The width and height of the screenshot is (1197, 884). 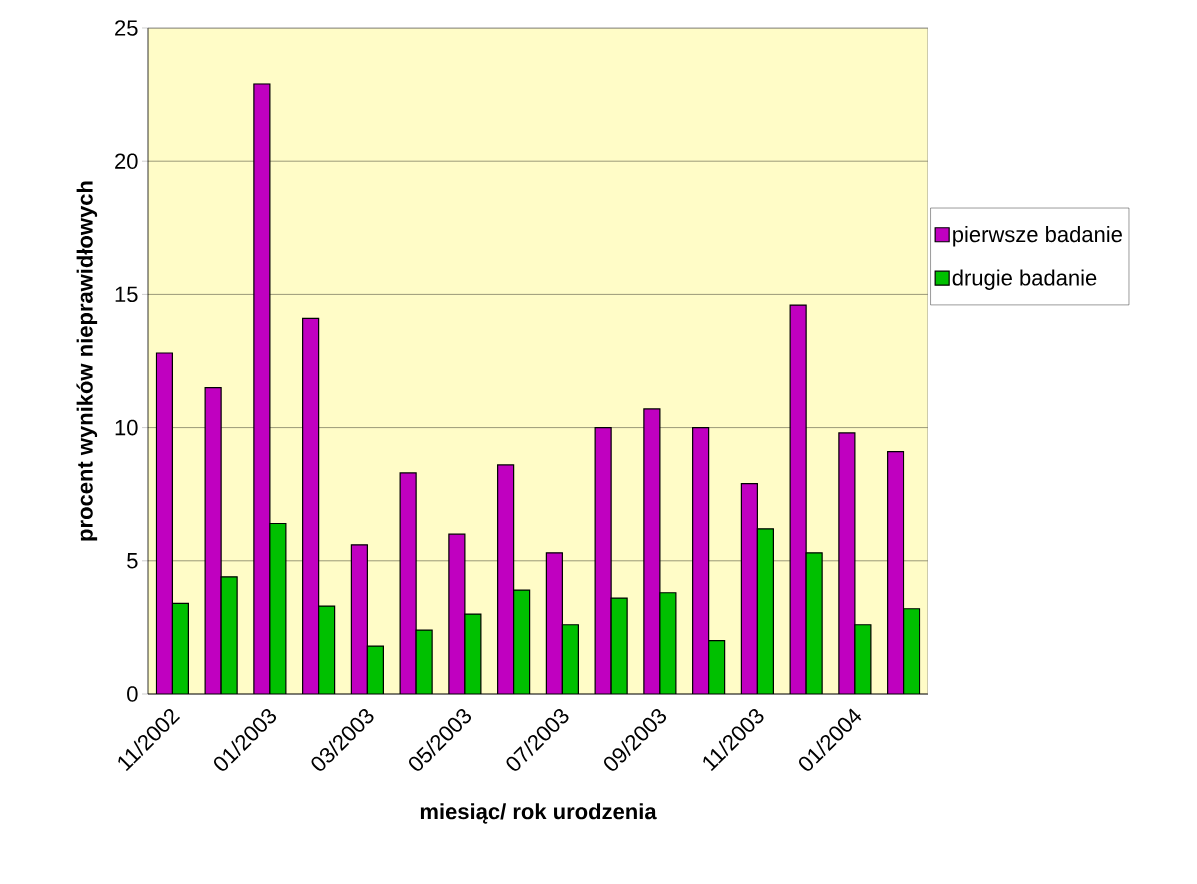 I want to click on y-tick-label: 25, so click(x=126, y=28).